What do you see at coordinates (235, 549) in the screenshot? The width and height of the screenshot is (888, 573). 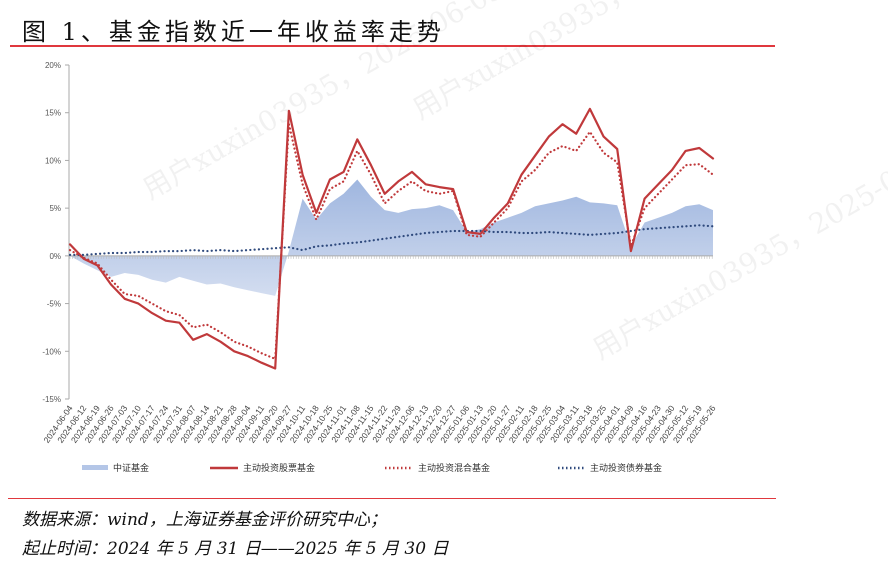 I see `period-note: 起止时间：2024 年 5 月 31 日——2025 年 5 月 30 日` at bounding box center [235, 549].